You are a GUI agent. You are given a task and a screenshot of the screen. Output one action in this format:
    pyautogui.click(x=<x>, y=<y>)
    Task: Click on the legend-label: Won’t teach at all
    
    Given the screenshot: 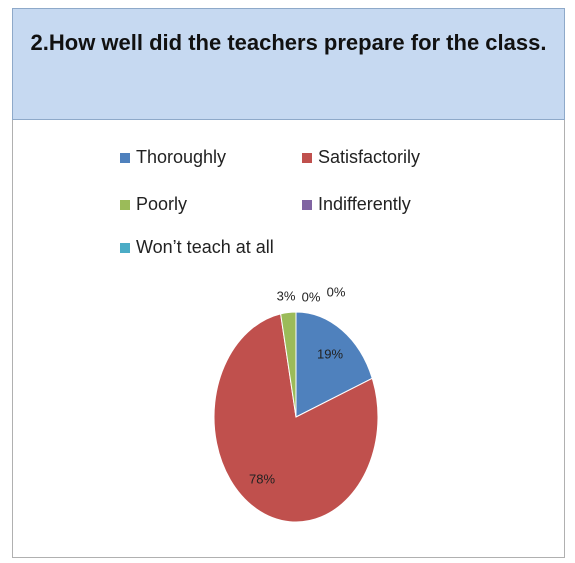 What is the action you would take?
    pyautogui.click(x=205, y=247)
    